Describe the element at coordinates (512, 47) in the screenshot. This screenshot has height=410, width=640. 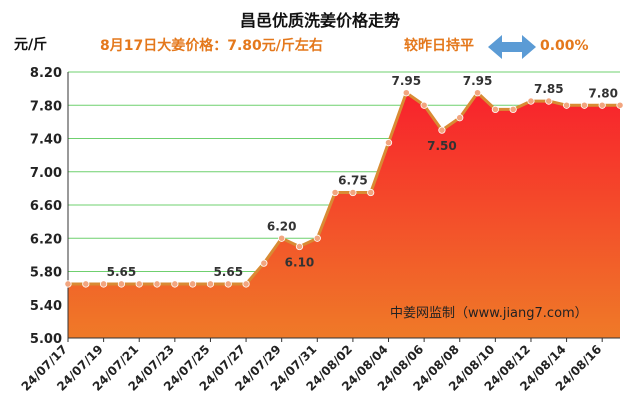
I see `double-arrow-icon` at that location.